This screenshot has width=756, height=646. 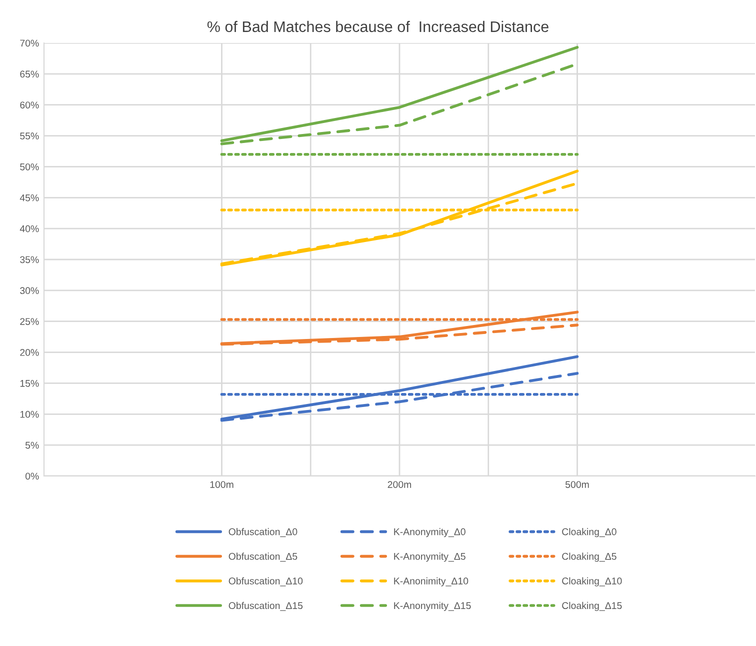 I want to click on legend-label: Cloaking_Δ5, so click(x=589, y=557).